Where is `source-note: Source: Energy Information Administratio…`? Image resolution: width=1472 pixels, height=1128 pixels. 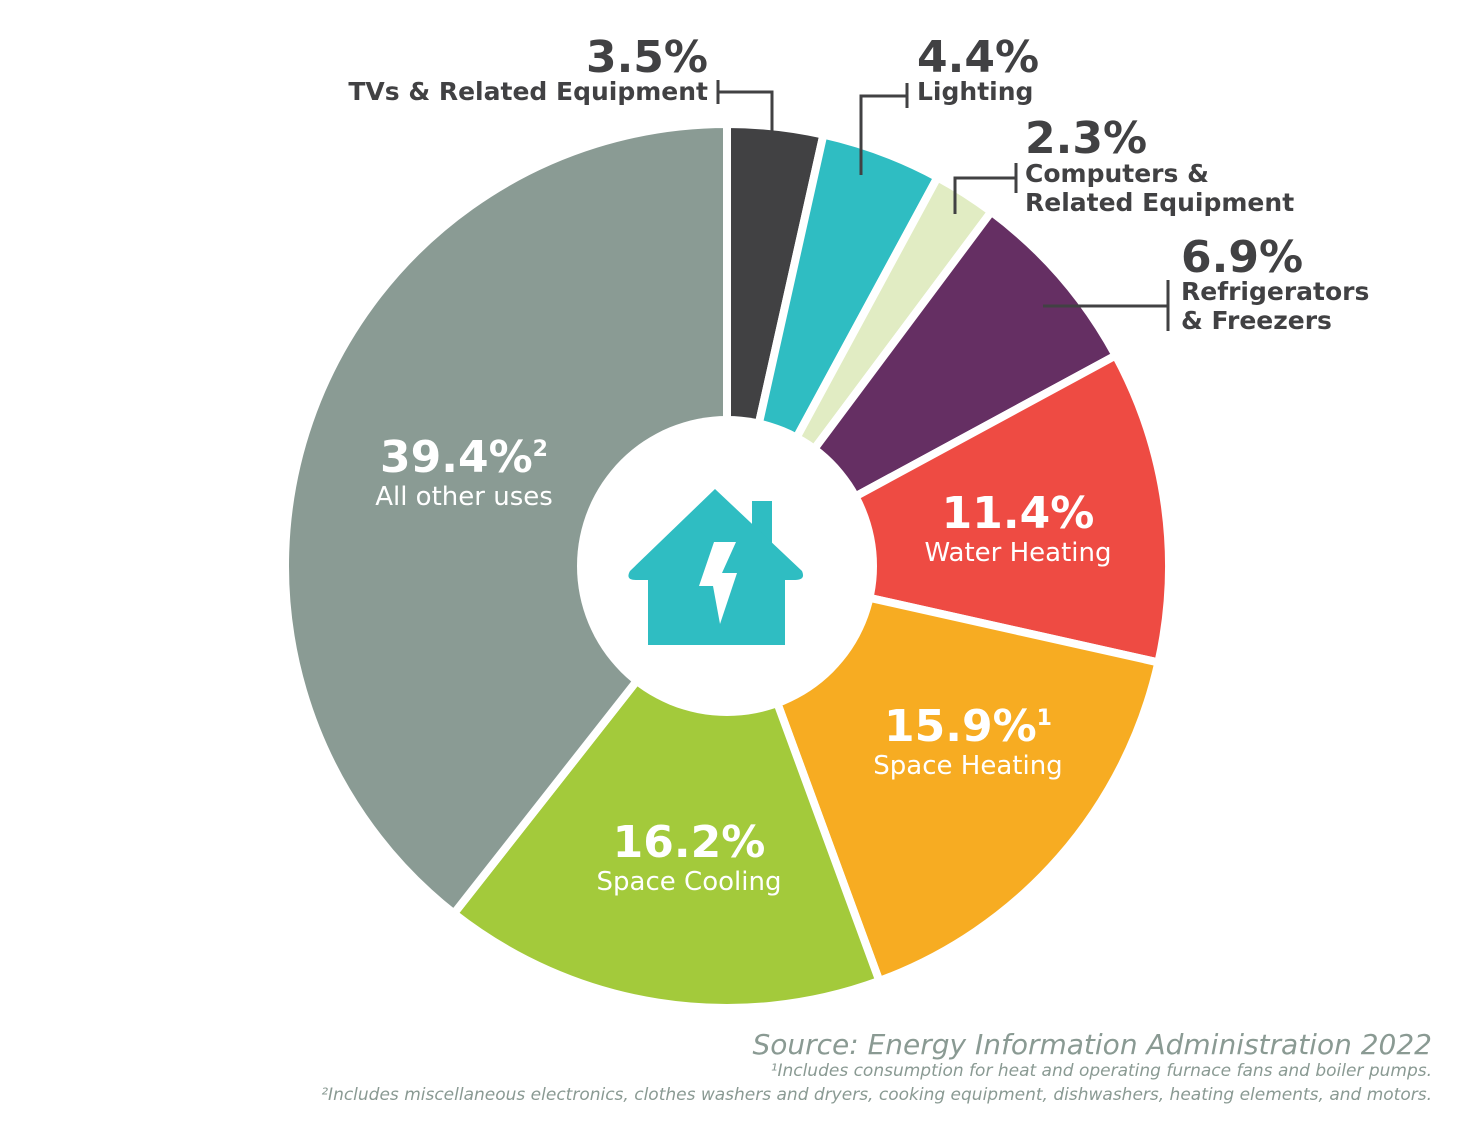 source-note: Source: Energy Information Administratio… is located at coordinates (1092, 1044).